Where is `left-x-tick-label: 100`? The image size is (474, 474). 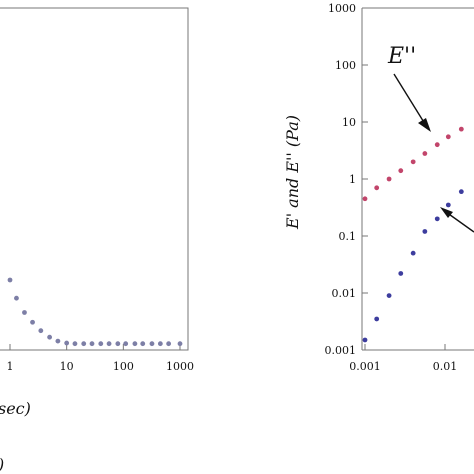
left-x-tick-label: 100 is located at coordinates (123, 366).